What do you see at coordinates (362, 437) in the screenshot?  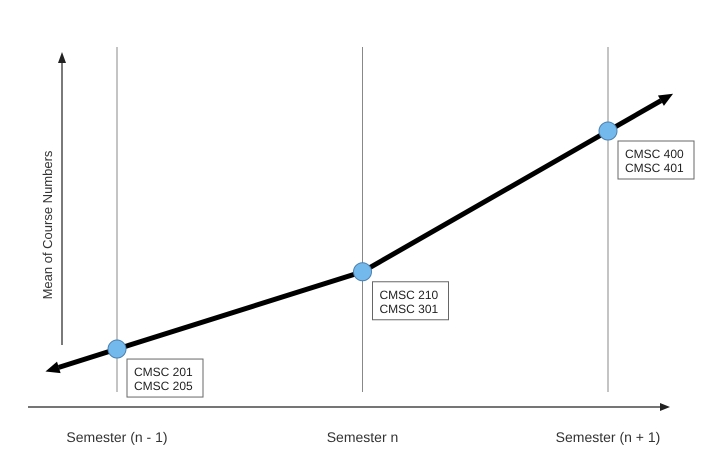 I see `x-tick-label: Semester n` at bounding box center [362, 437].